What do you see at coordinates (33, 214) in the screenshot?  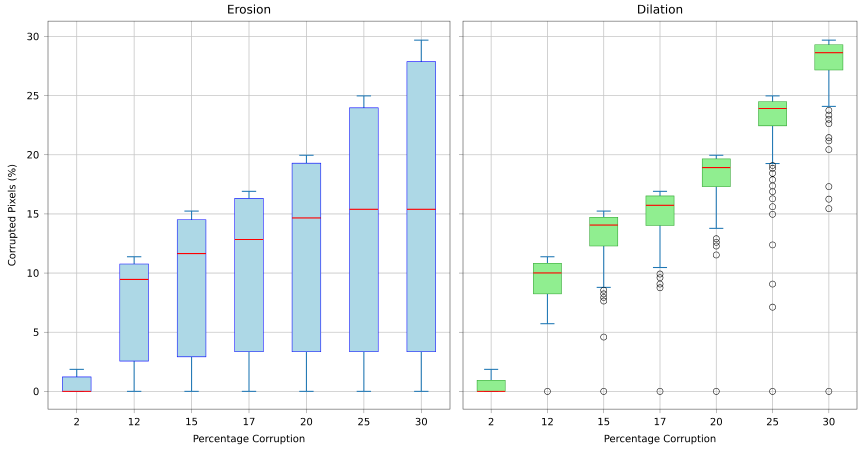 I see `y-tick-label: 15` at bounding box center [33, 214].